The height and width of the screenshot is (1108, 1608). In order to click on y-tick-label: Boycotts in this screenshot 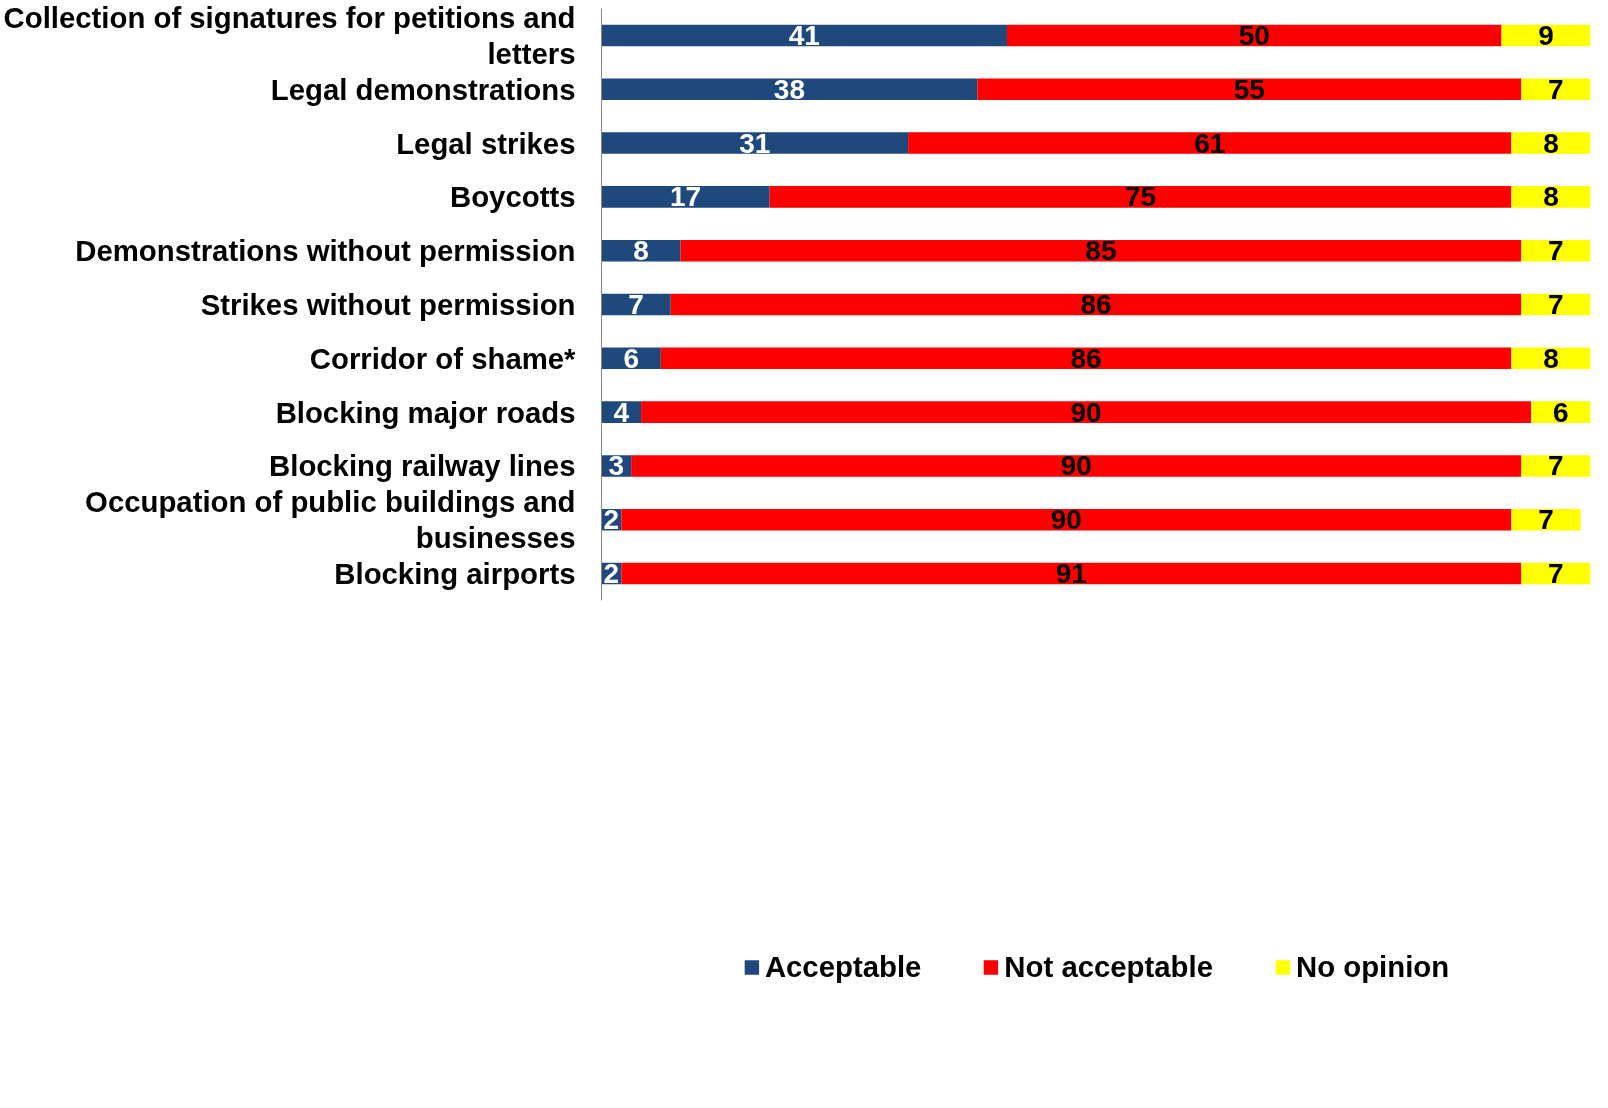, I will do `click(513, 197)`.